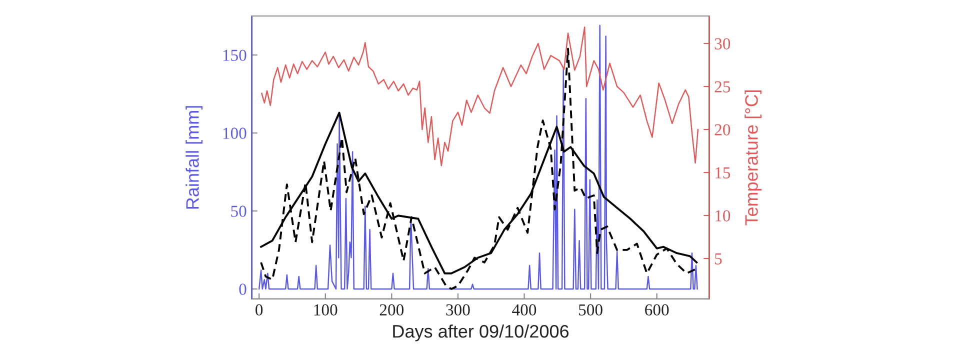 This screenshot has width=961, height=344. I want to click on y-axis-title: Rainfall [mm], so click(194, 157).